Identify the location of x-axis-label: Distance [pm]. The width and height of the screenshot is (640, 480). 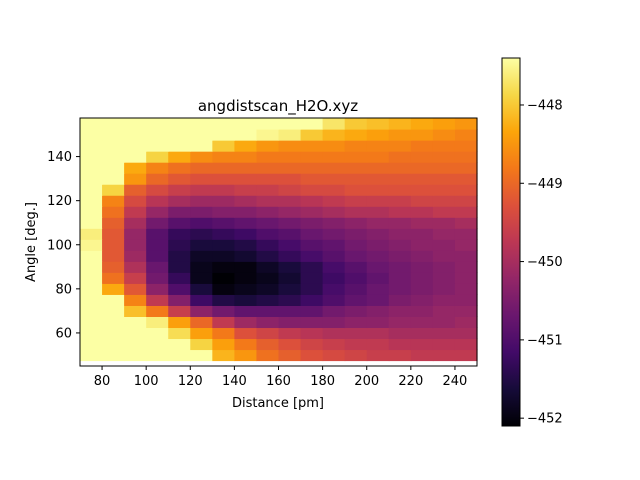
(278, 403).